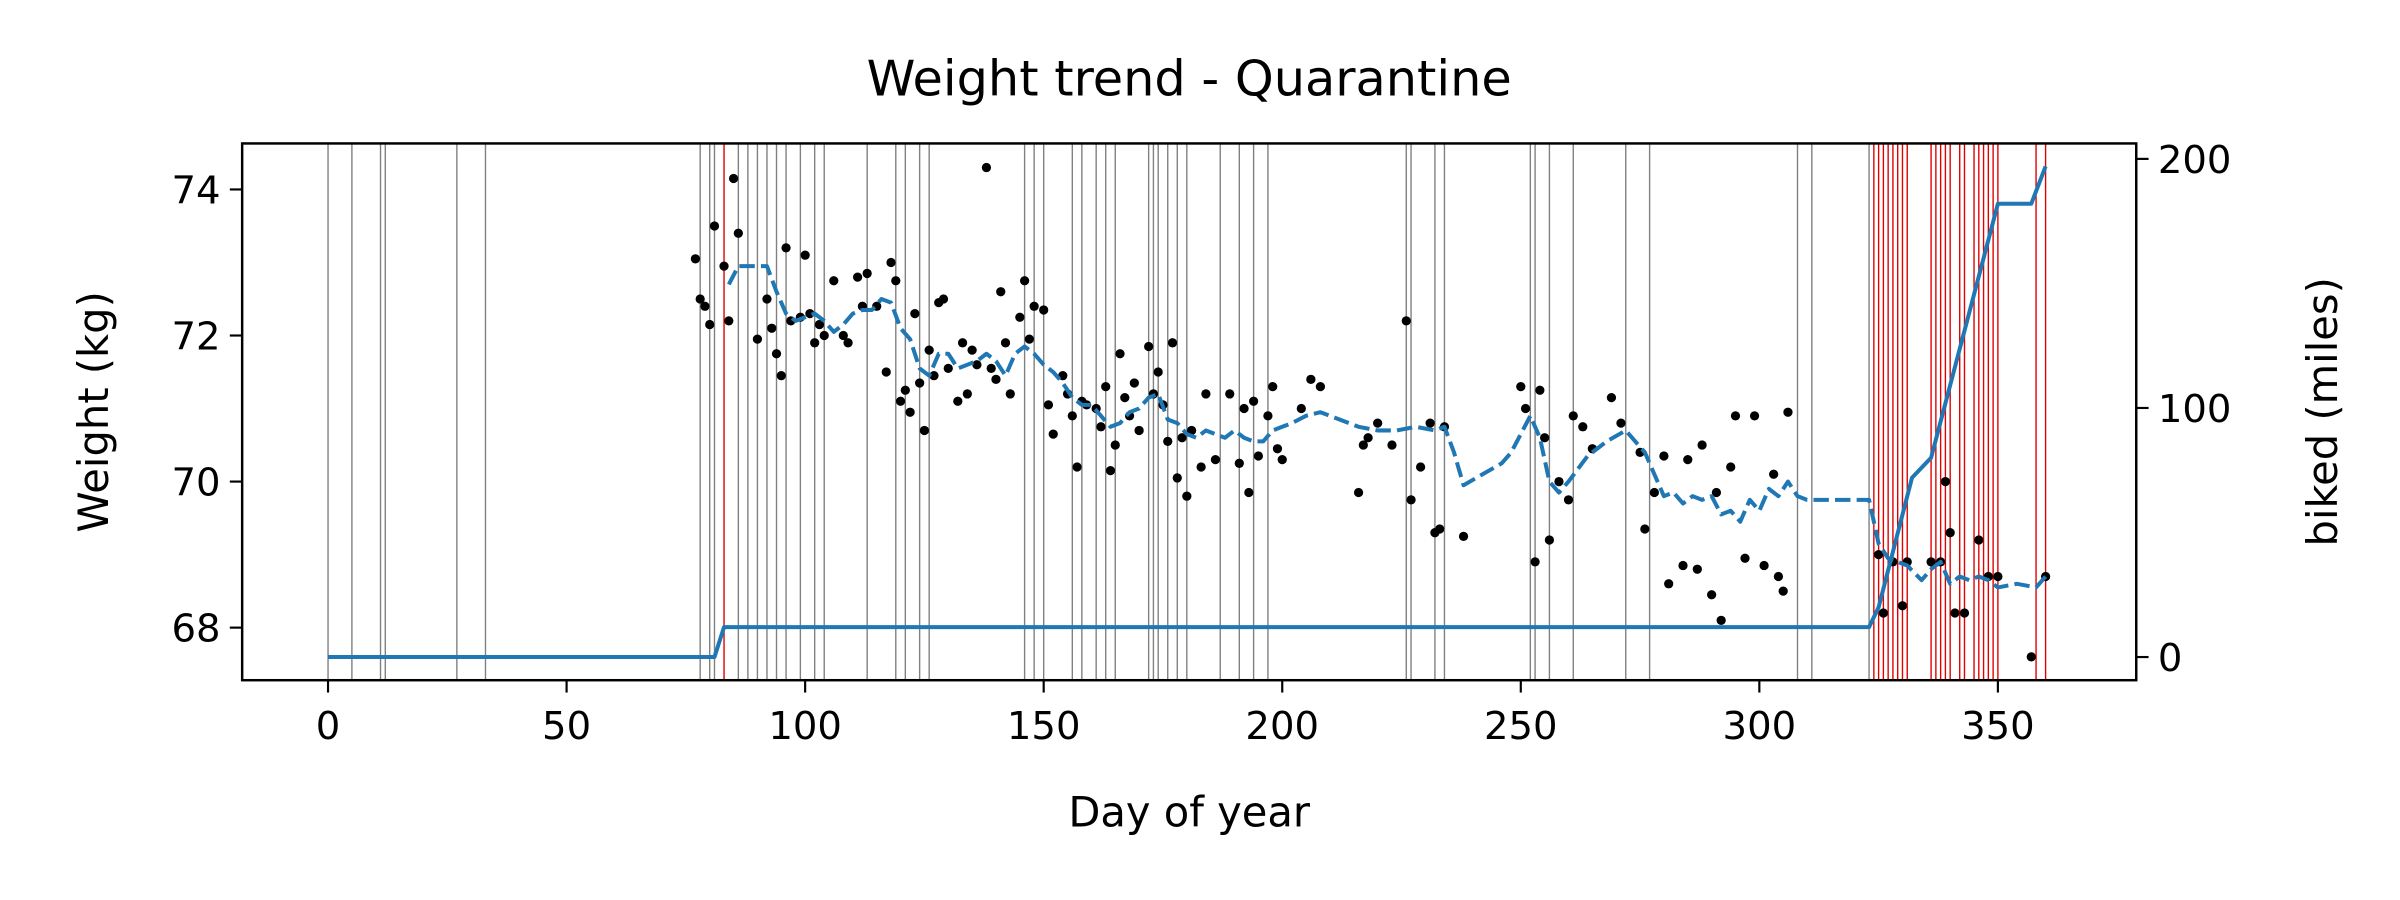 Image resolution: width=2400 pixels, height=900 pixels. Describe the element at coordinates (328, 726) in the screenshot. I see `x-tick-label: 0` at that location.